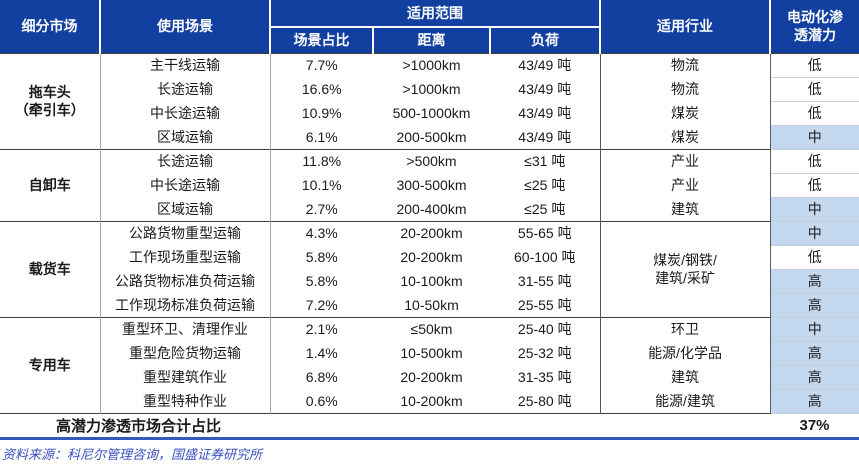 The image size is (859, 465). What do you see at coordinates (546, 40) in the screenshot?
I see `header-load: 负荷` at bounding box center [546, 40].